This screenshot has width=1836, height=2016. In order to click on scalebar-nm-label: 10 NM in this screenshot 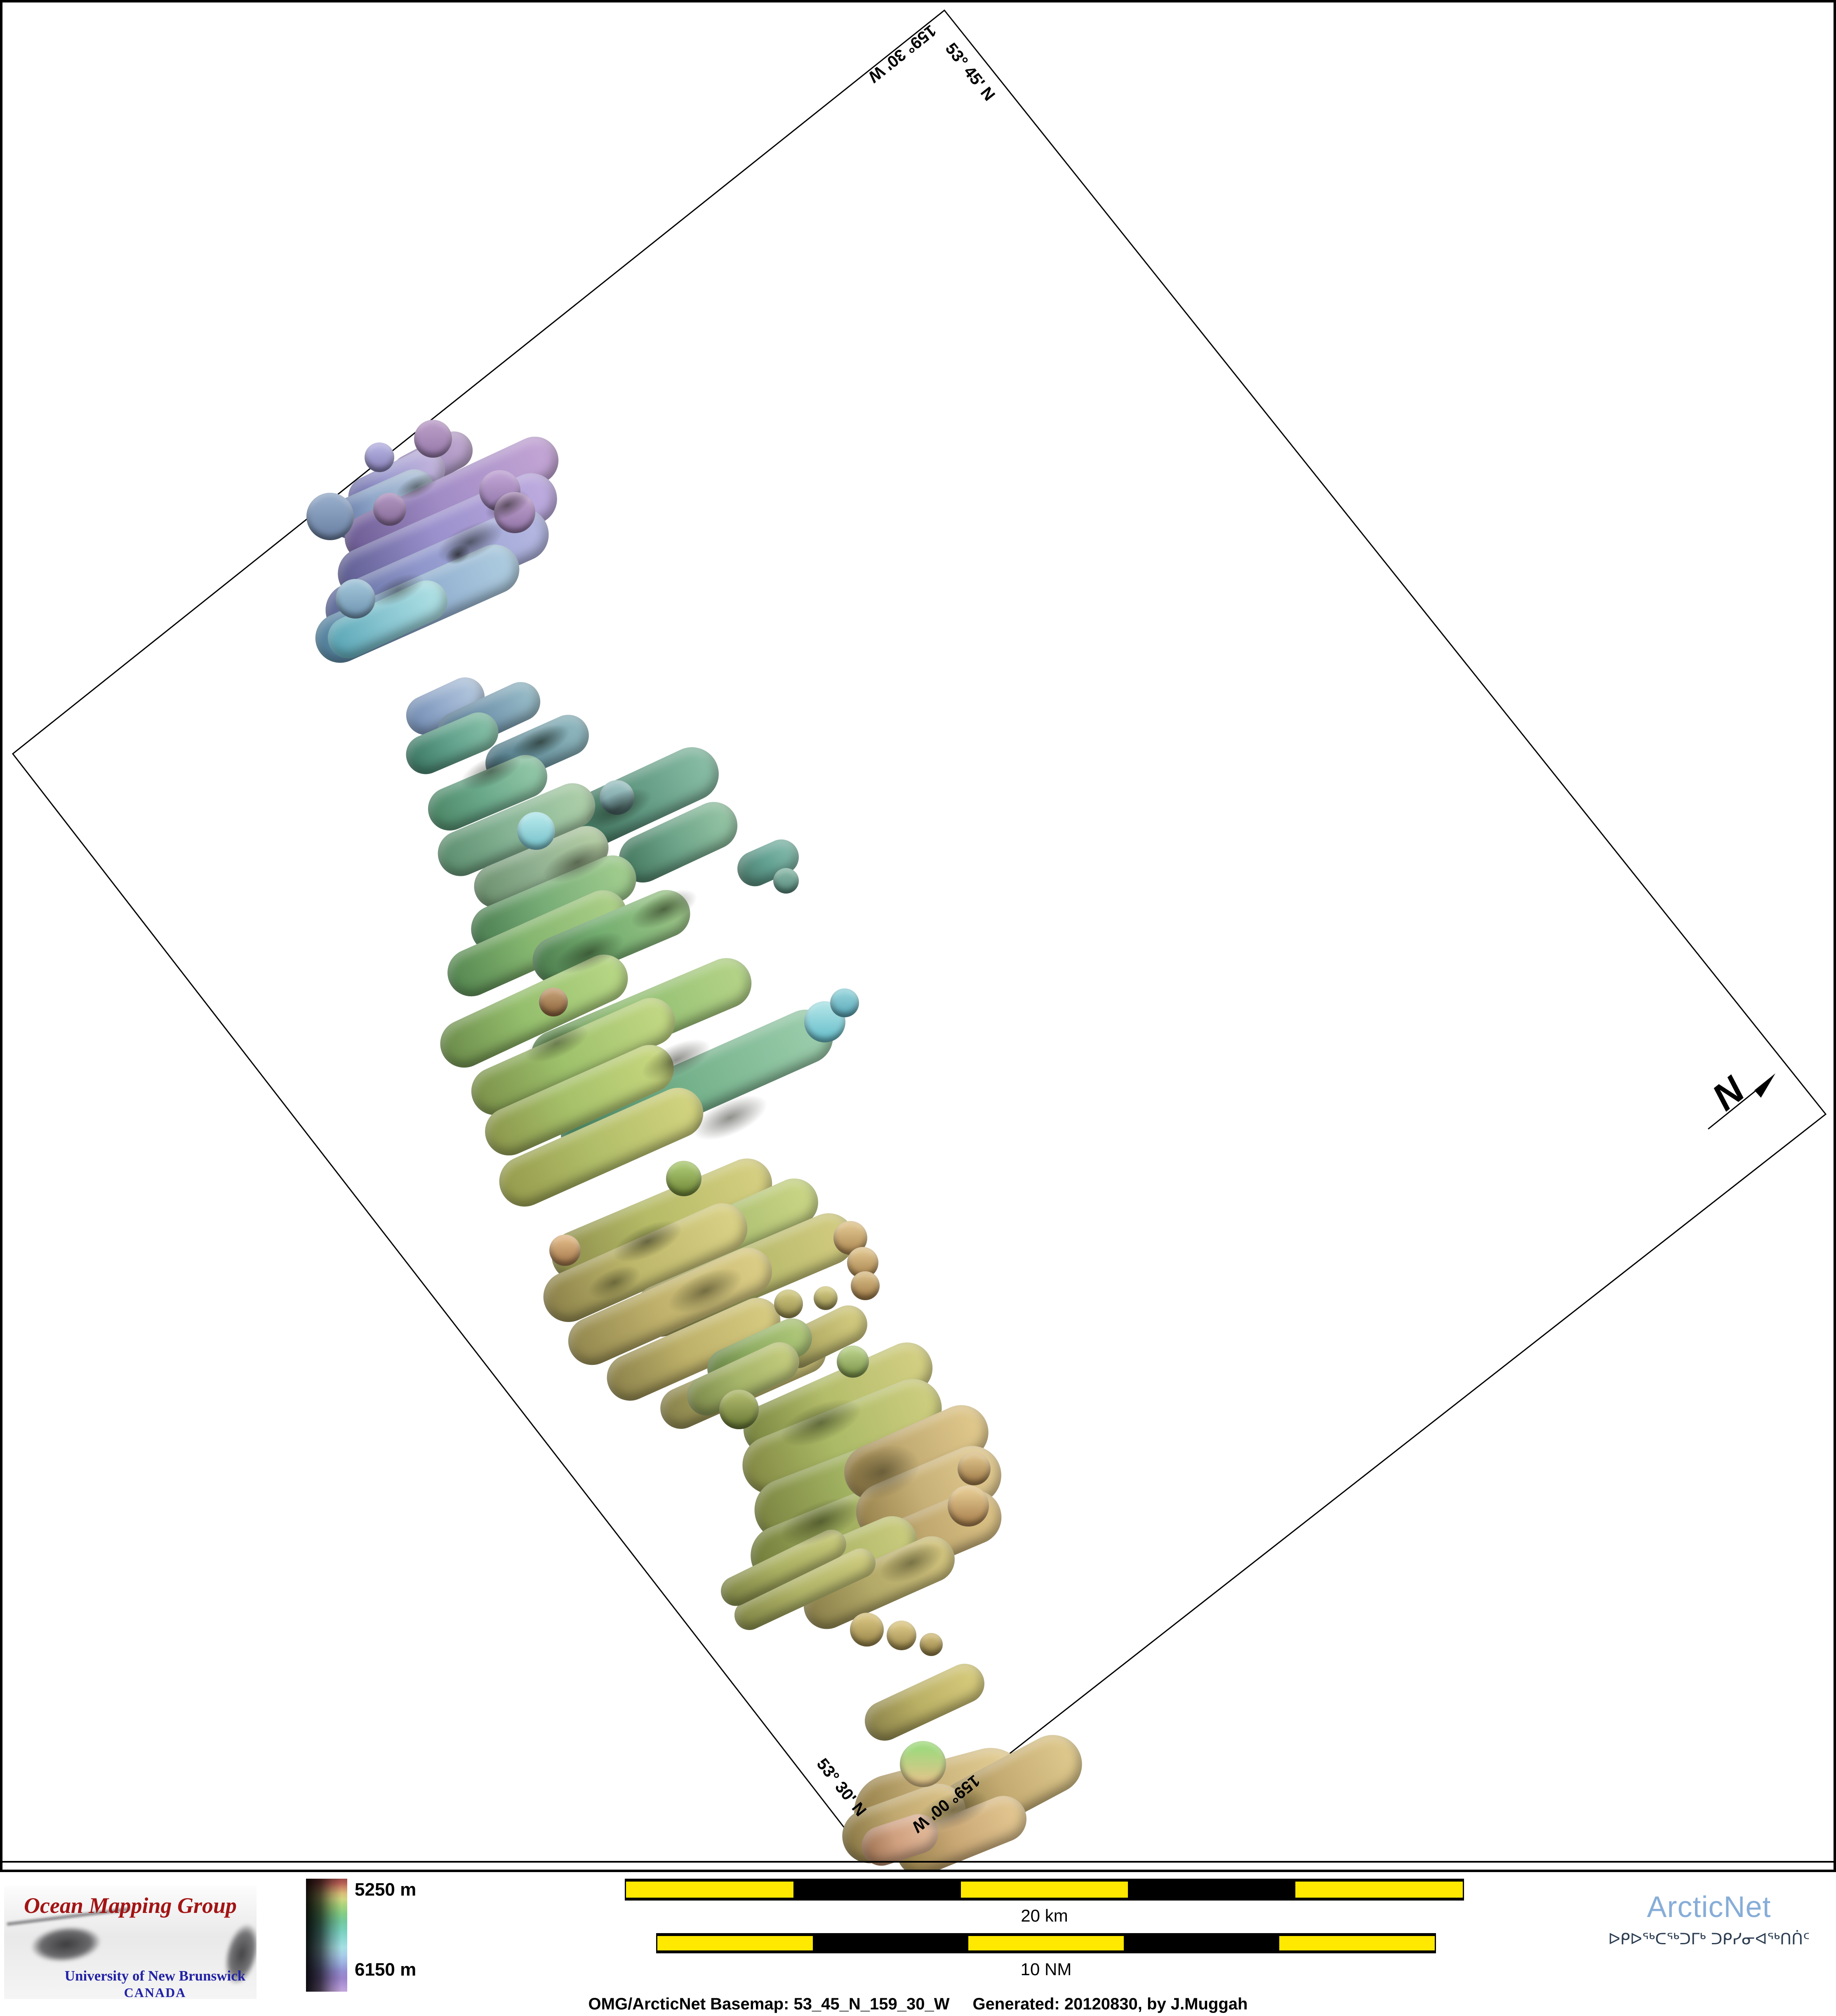, I will do `click(1046, 1970)`.